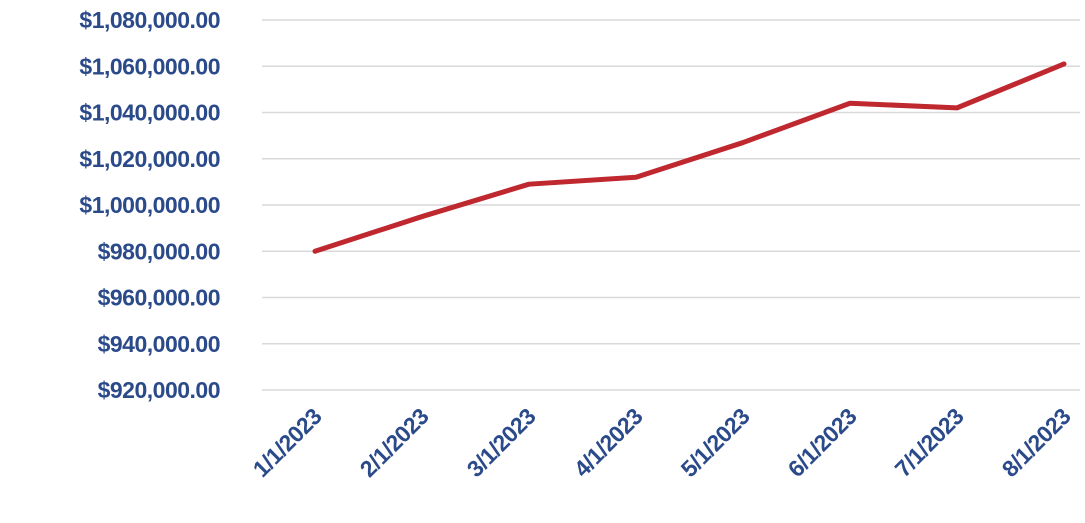 The height and width of the screenshot is (523, 1085). I want to click on y-tick-label: $1,000,000.00, so click(149, 205).